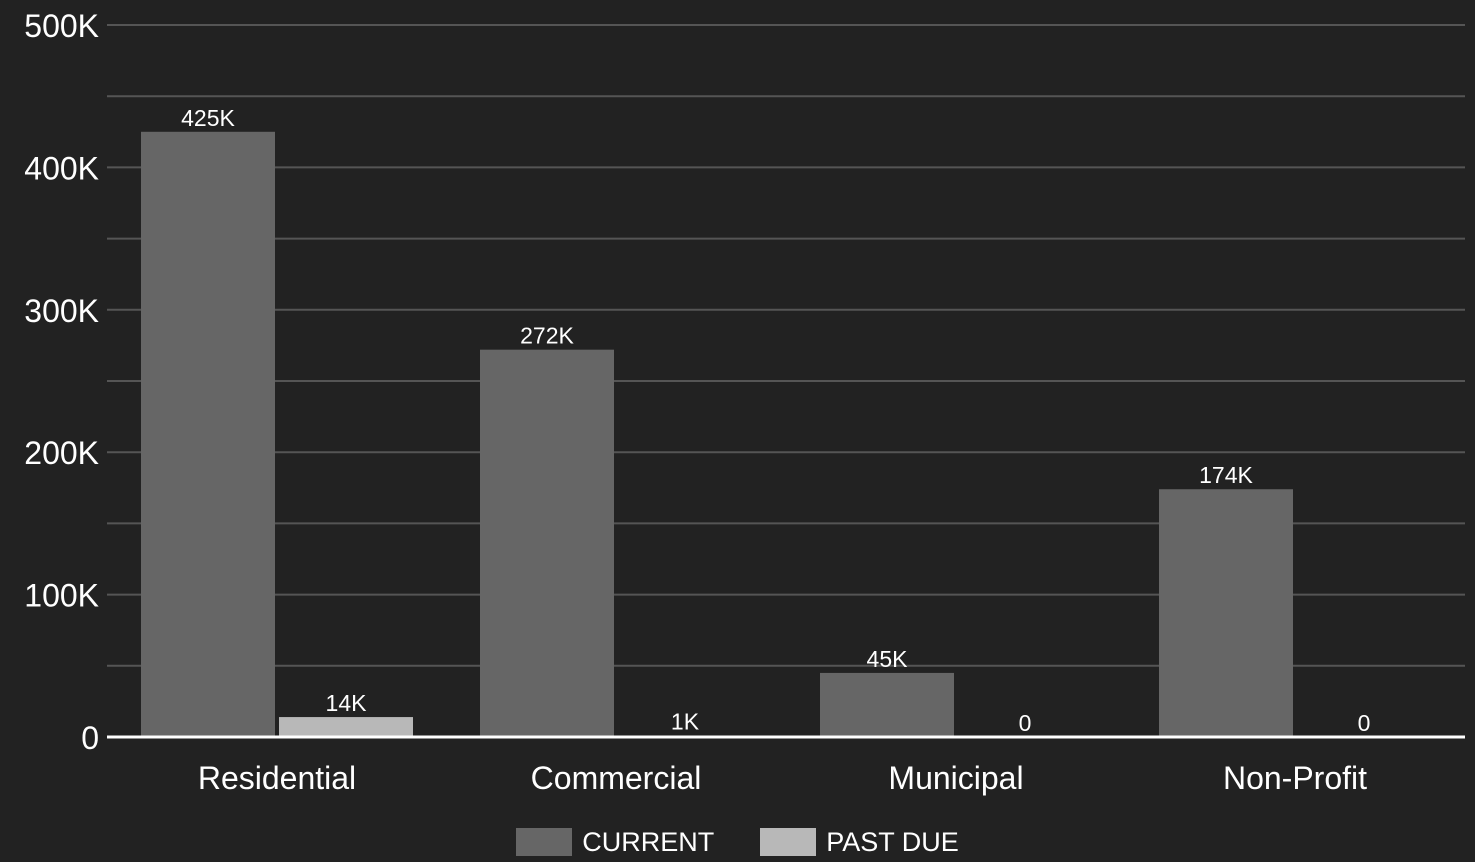 The height and width of the screenshot is (862, 1475). Describe the element at coordinates (61, 311) in the screenshot. I see `y-tick-label: 300K` at that location.